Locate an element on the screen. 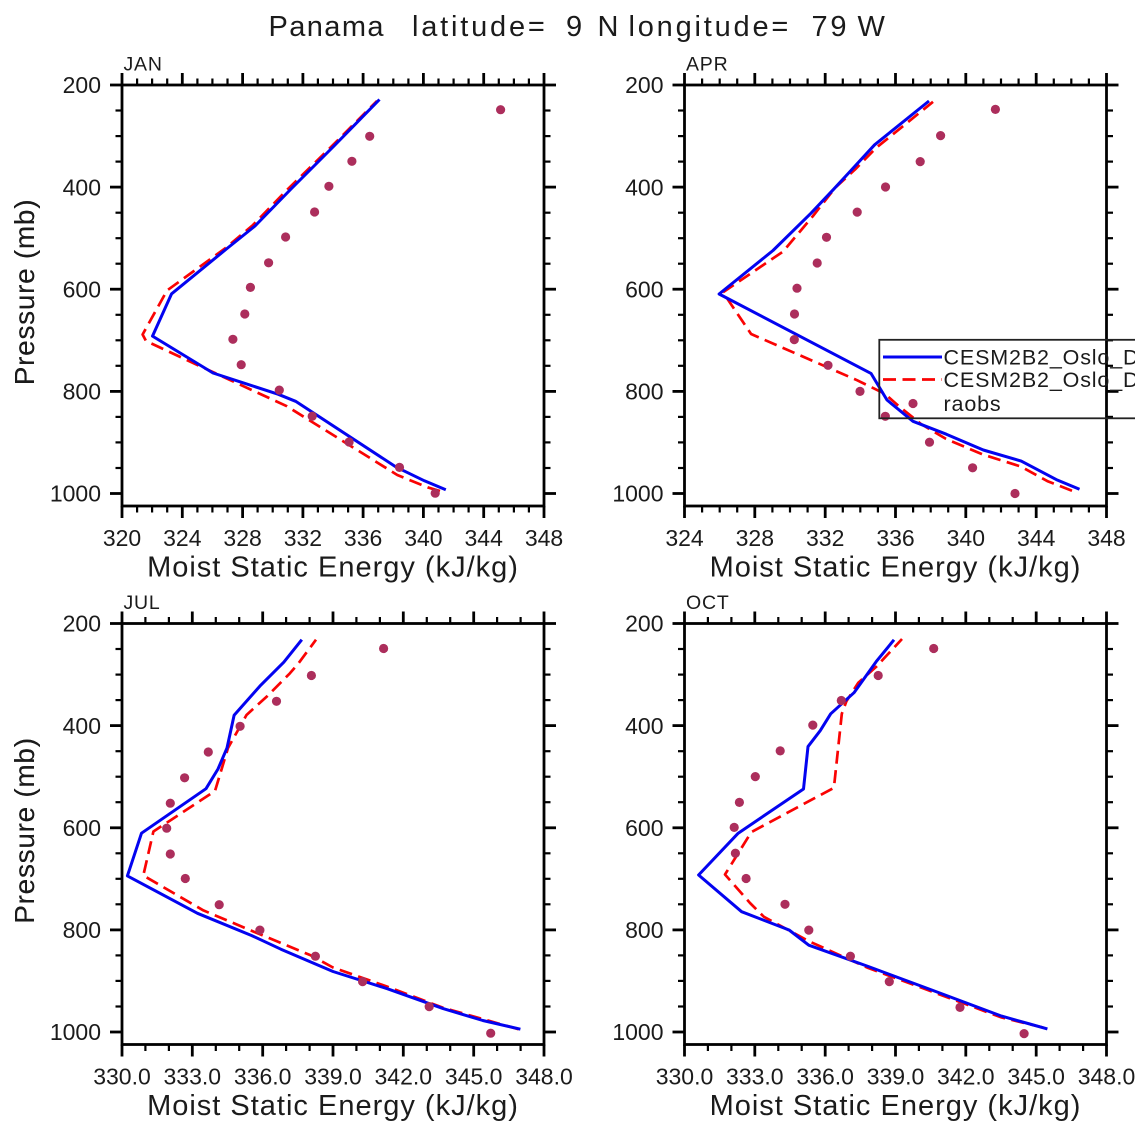 This screenshot has width=1135, height=1135. svg-text: latitude= is located at coordinates (480, 27).